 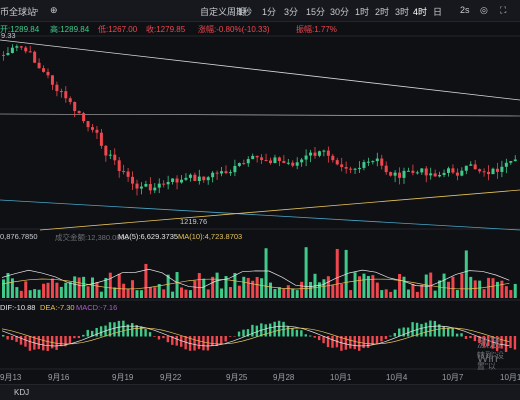 I want to click on compare-icon: ⊕, so click(x=54, y=10).